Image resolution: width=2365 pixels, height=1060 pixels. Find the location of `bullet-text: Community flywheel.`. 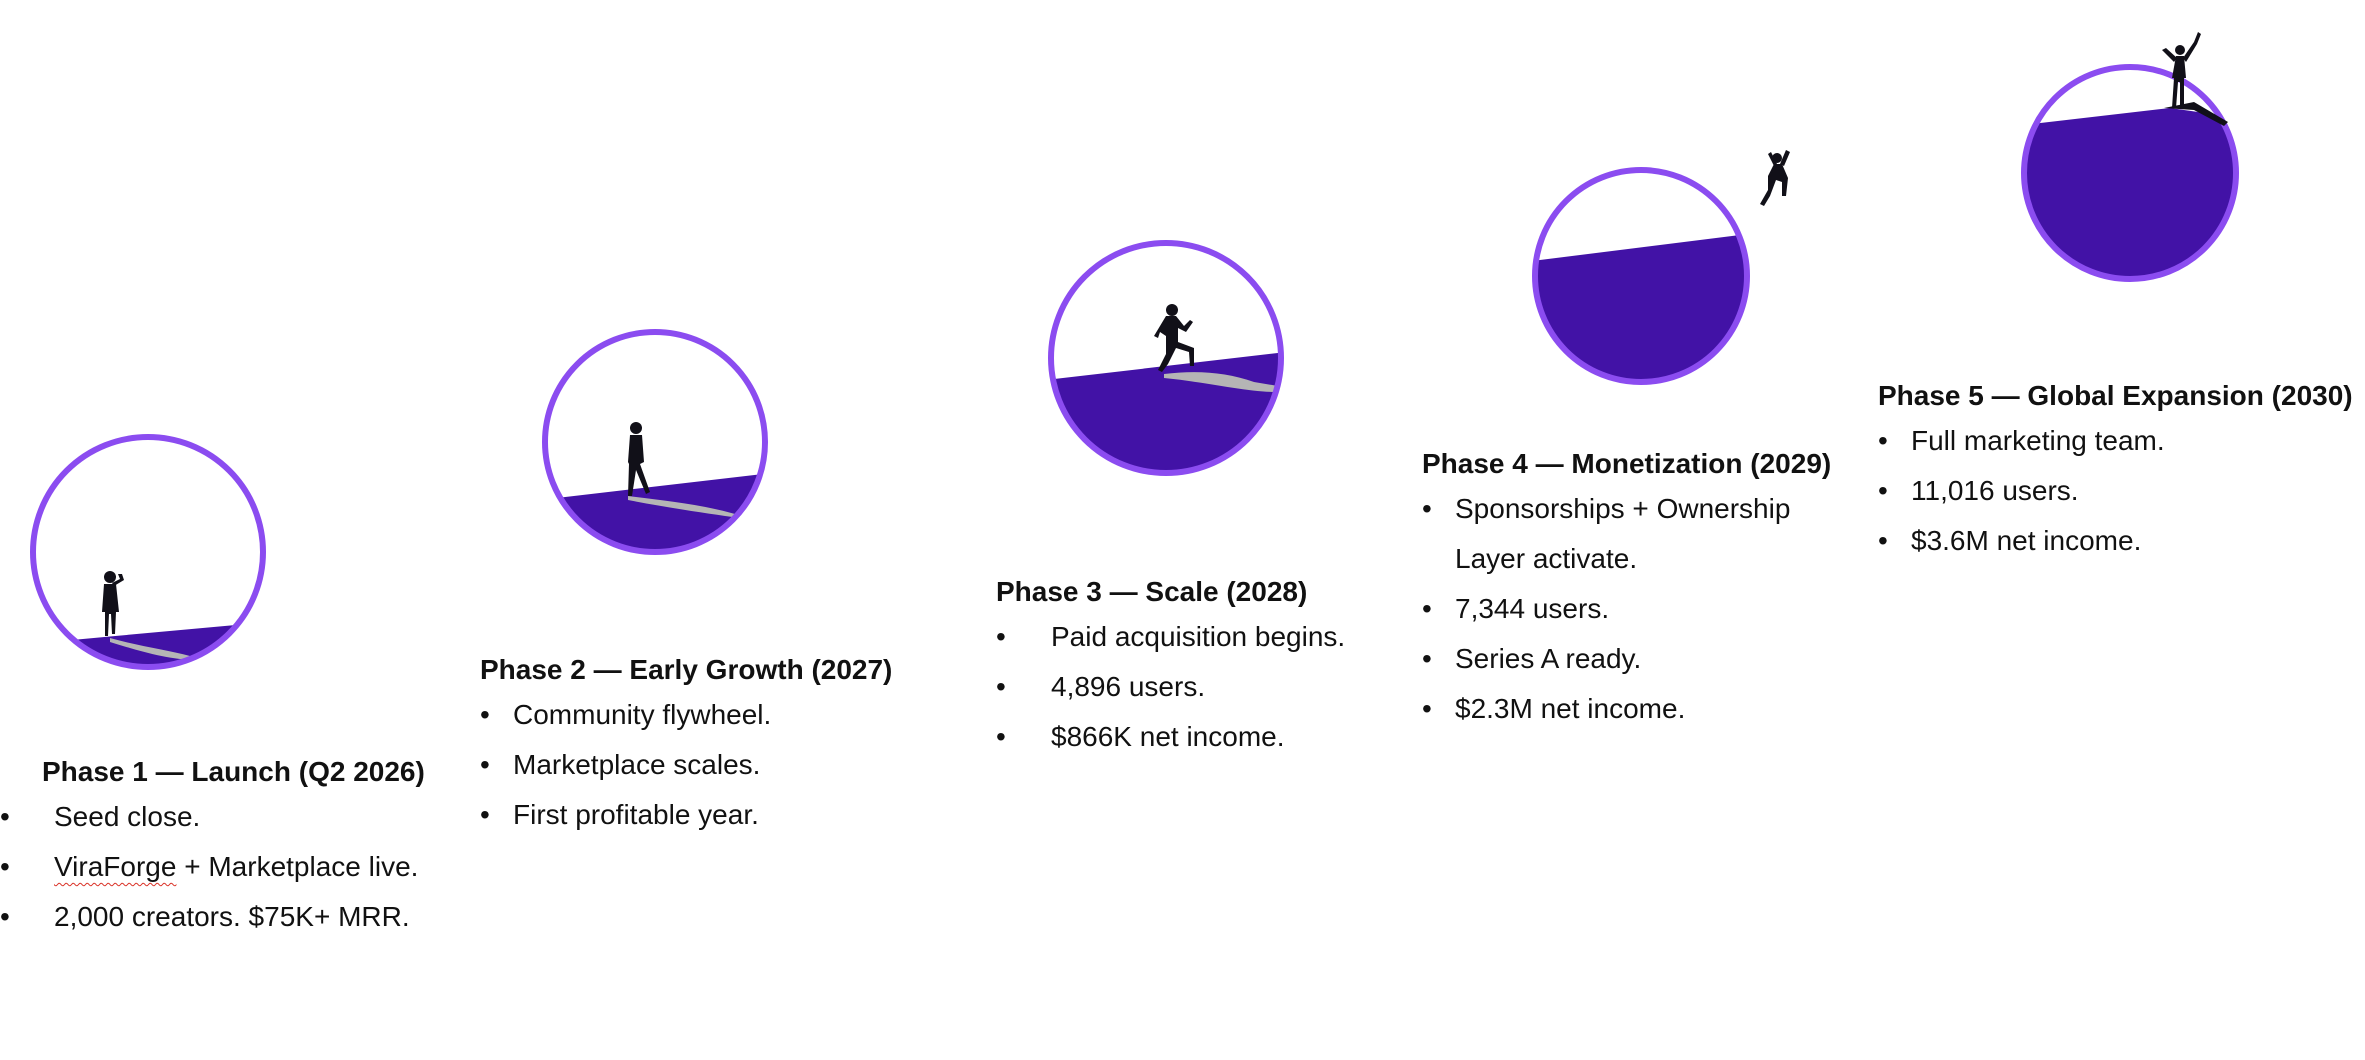

bullet-text: Community flywheel. is located at coordinates (642, 714).